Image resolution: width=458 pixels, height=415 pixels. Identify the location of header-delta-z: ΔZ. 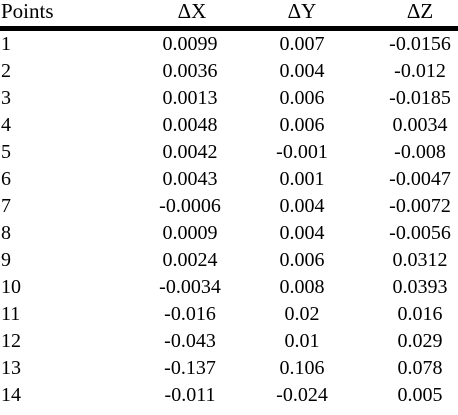
(420, 11).